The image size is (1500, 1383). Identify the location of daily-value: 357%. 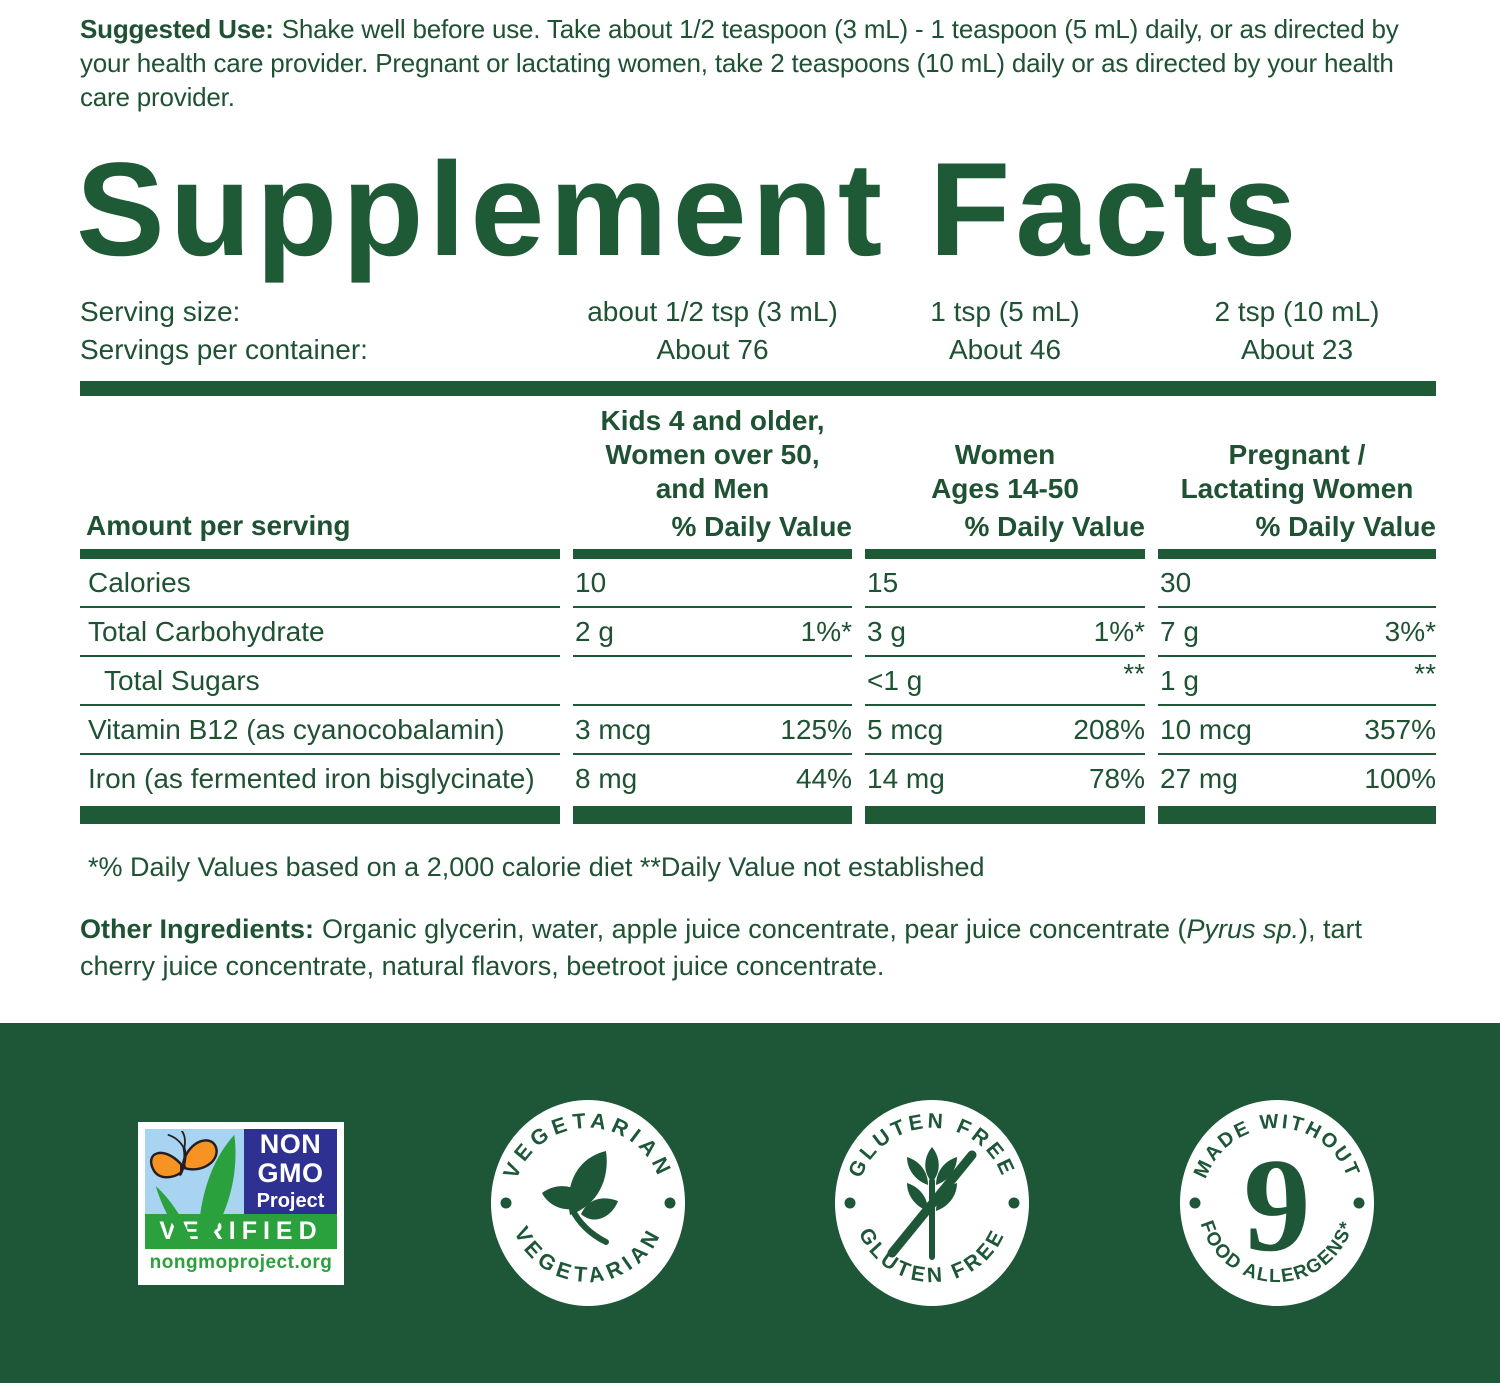
(1400, 729).